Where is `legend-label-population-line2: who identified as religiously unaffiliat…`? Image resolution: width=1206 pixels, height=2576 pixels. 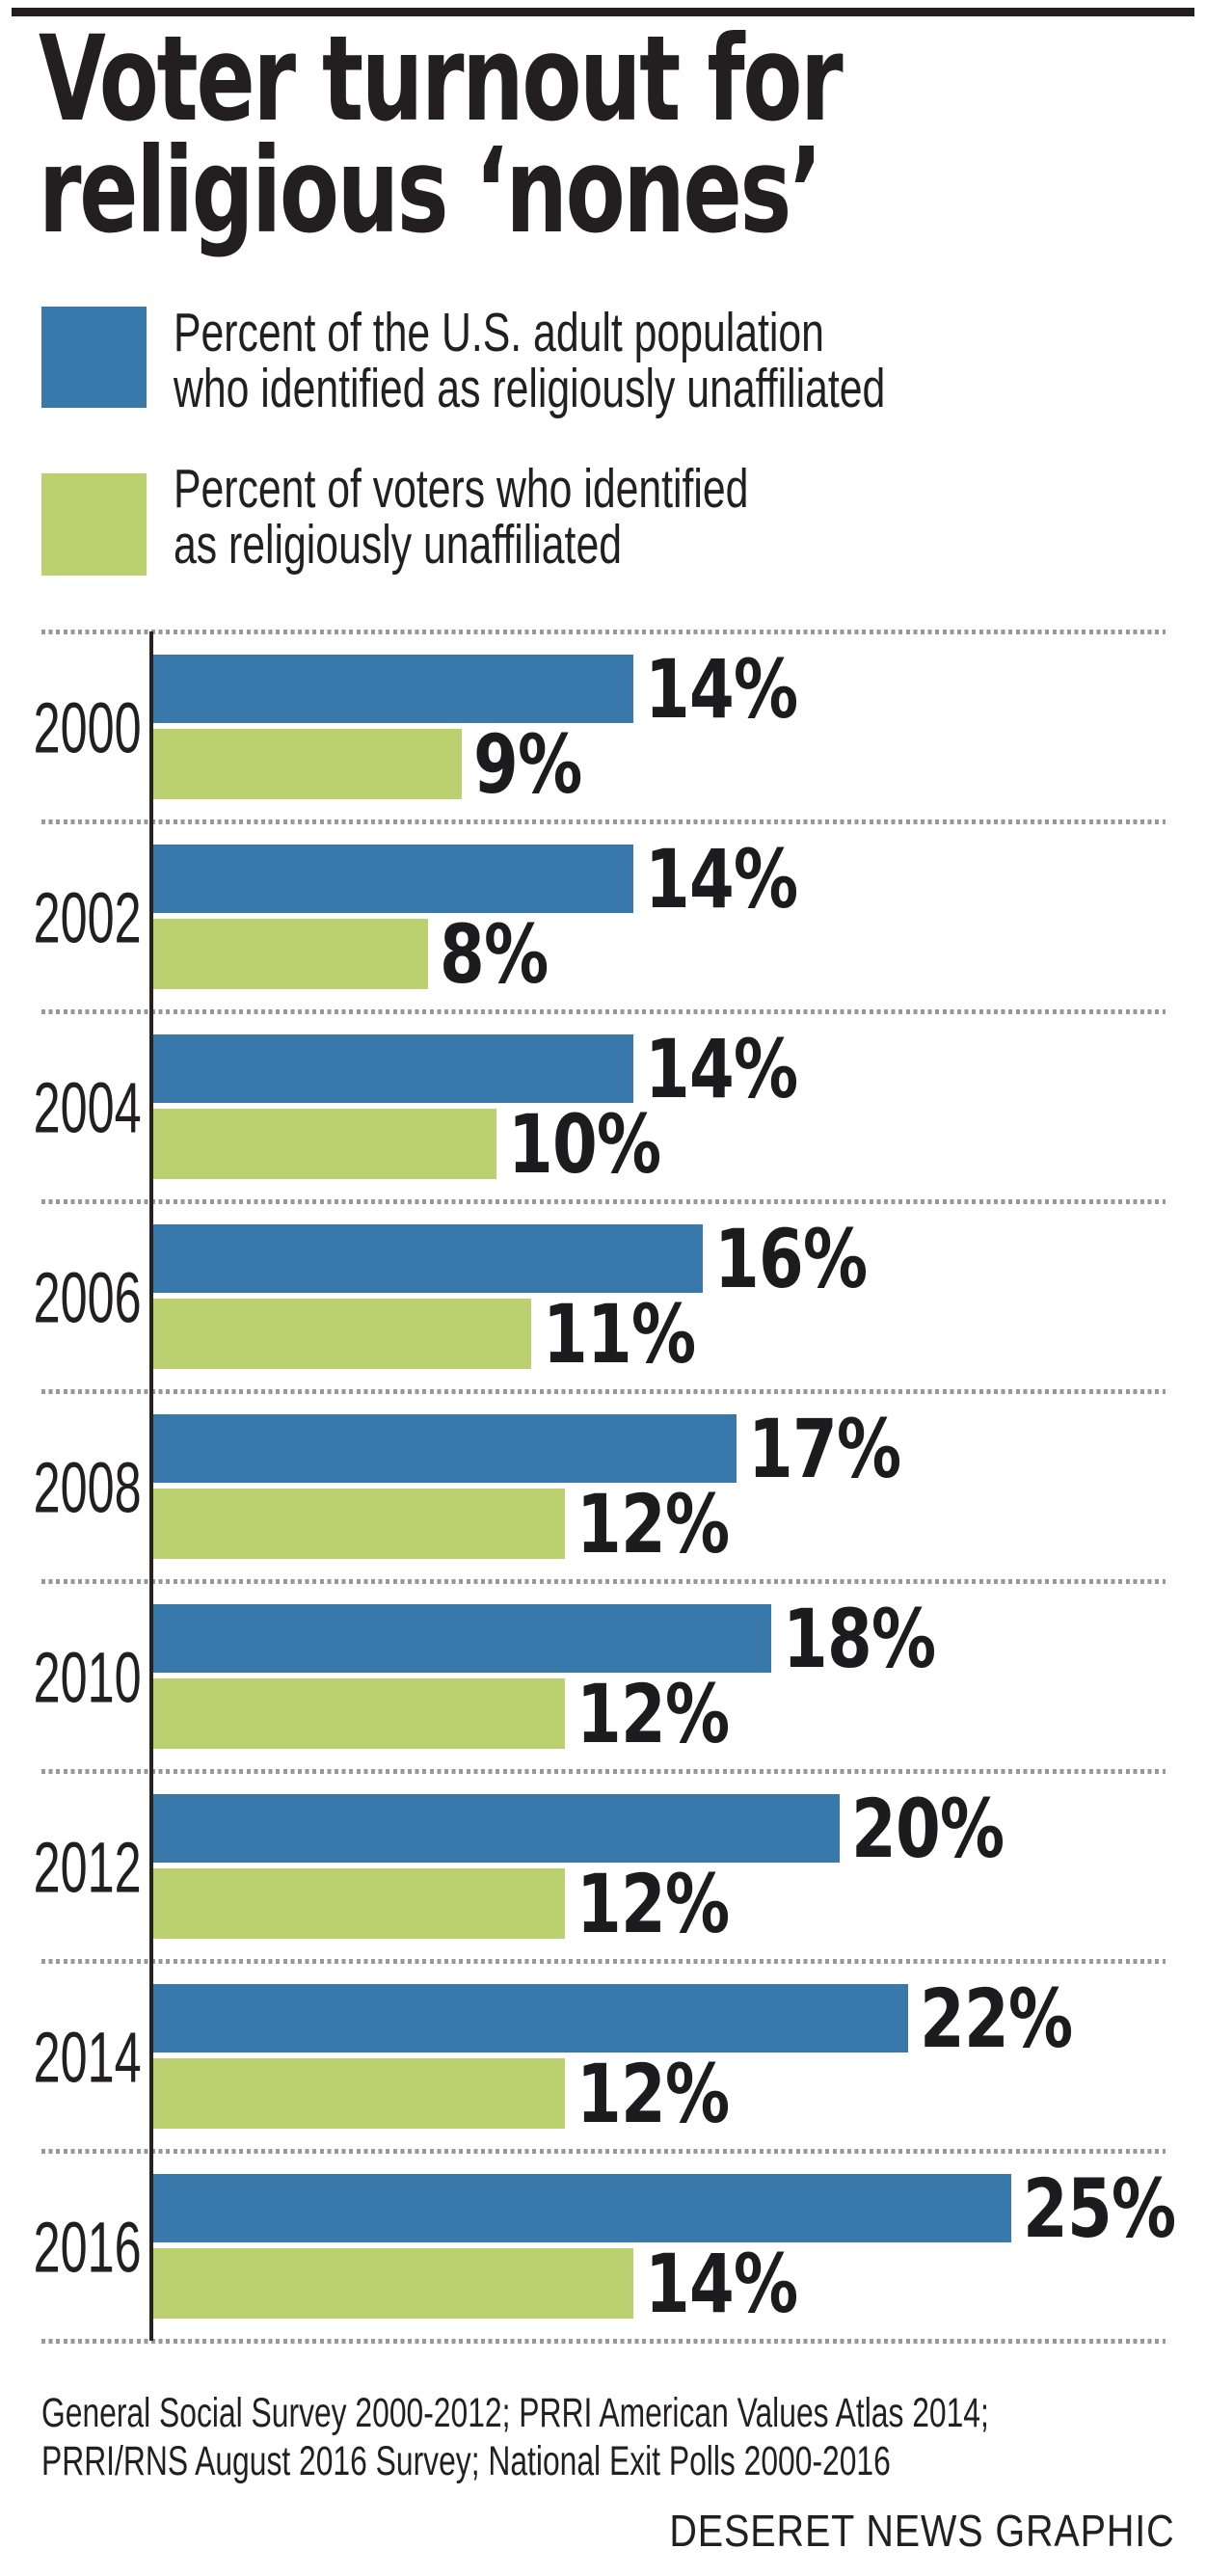 legend-label-population-line2: who identified as religiously unaffiliat… is located at coordinates (530, 389).